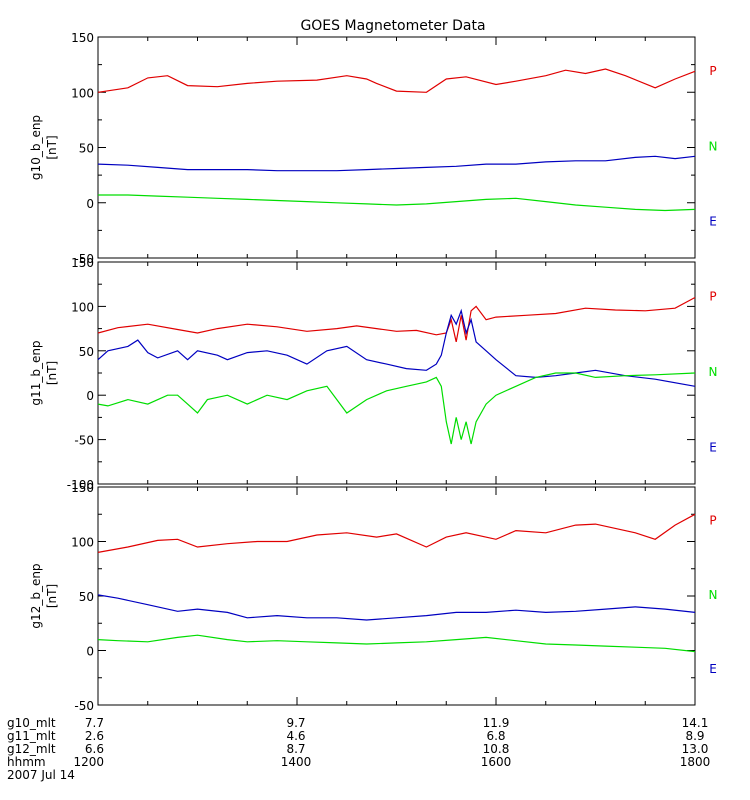 The height and width of the screenshot is (800, 750). I want to click on footer-tick-label: 4.6, so click(295, 736).